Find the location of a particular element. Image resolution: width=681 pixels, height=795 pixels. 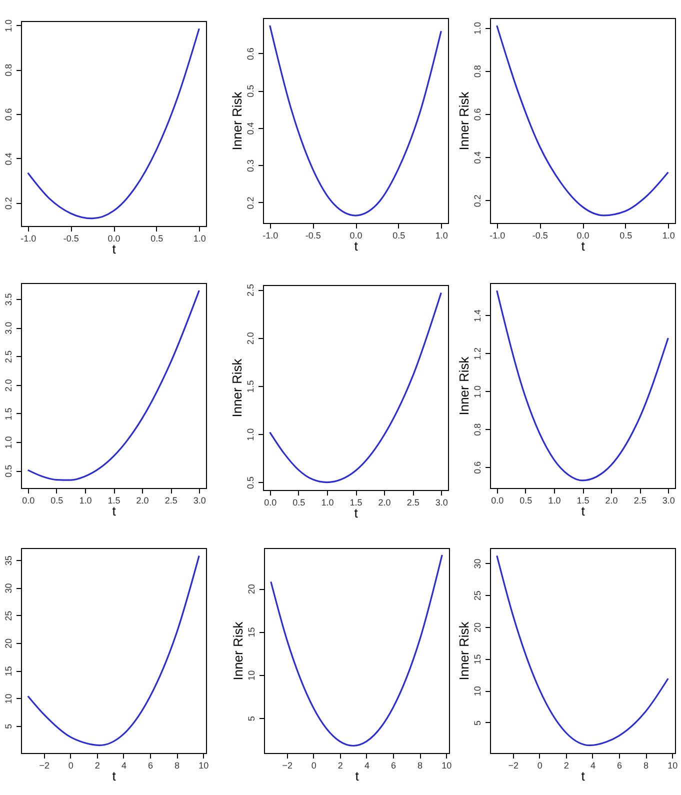

y-tick-label: 35 is located at coordinates (9, 561).